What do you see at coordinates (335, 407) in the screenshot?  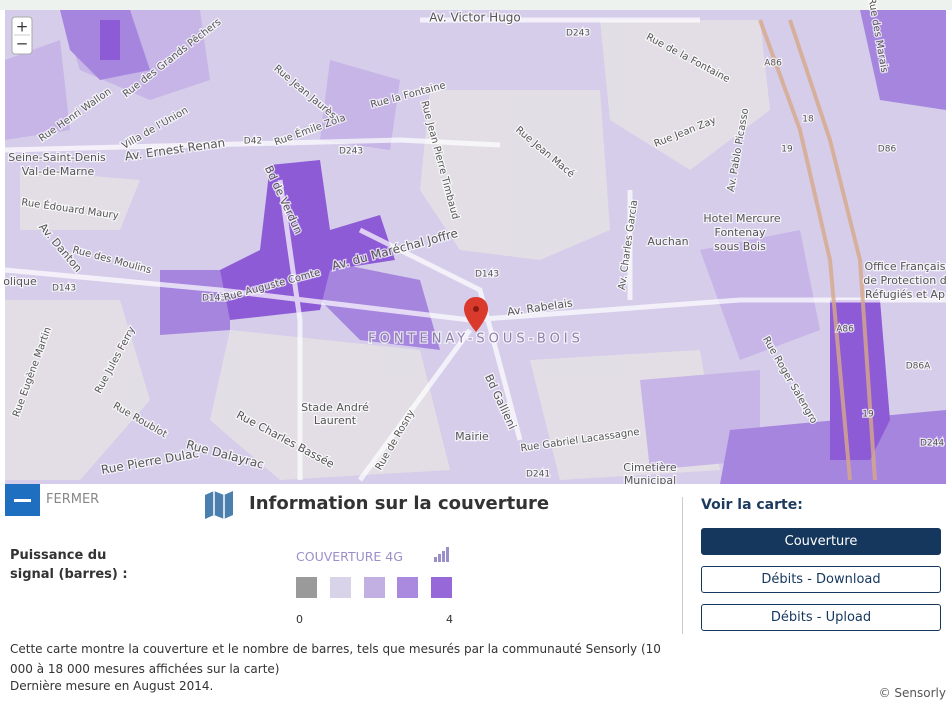 I see `map-label: Stade André` at bounding box center [335, 407].